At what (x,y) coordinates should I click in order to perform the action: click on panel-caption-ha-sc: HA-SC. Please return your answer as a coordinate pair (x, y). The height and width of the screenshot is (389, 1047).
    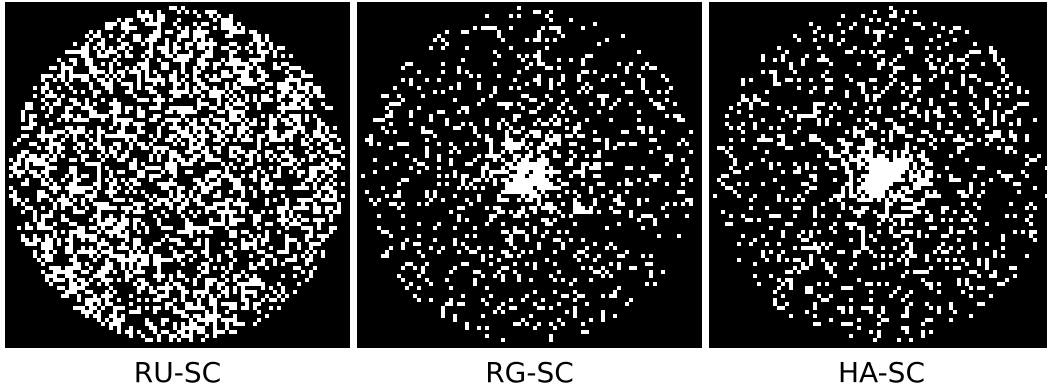
    Looking at the image, I should click on (881, 372).